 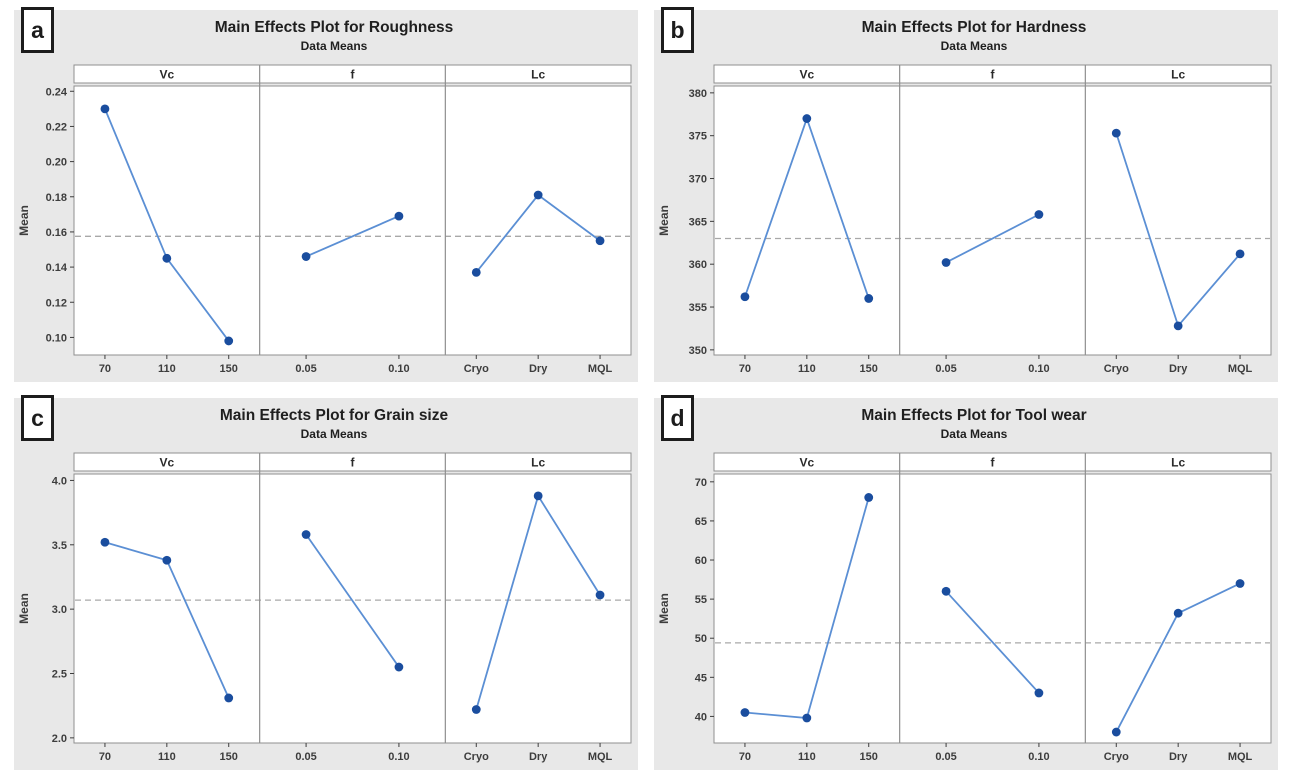 What do you see at coordinates (538, 463) in the screenshot?
I see `panel-header-label: Lc` at bounding box center [538, 463].